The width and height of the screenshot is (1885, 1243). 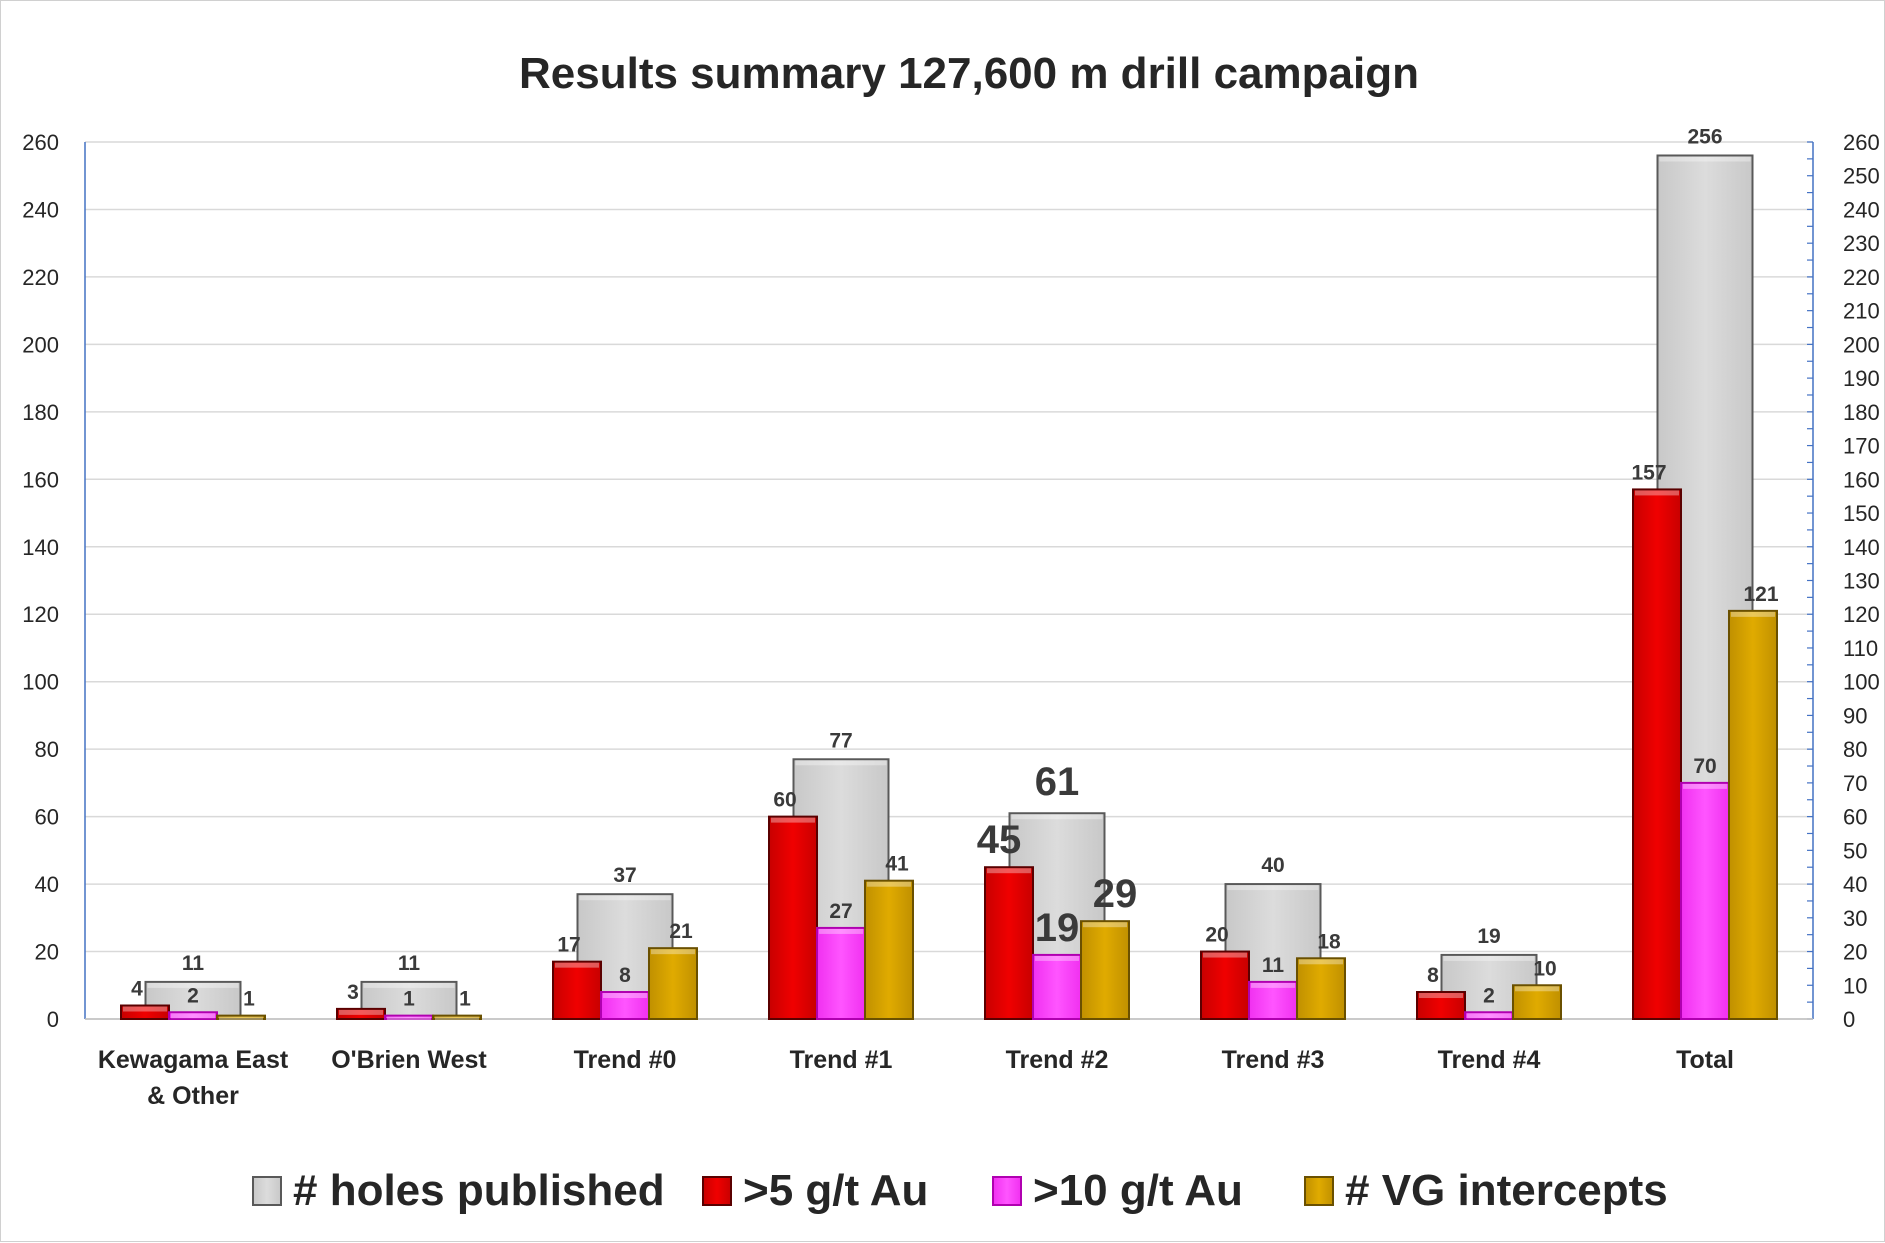 I want to click on y2-tick-label: 50, so click(x=1855, y=850).